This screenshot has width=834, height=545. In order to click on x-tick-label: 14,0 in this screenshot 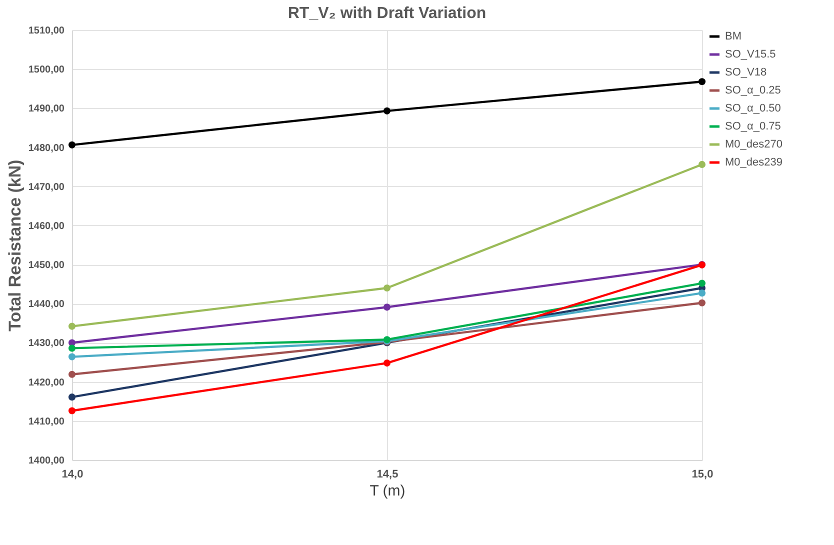, I will do `click(73, 474)`.